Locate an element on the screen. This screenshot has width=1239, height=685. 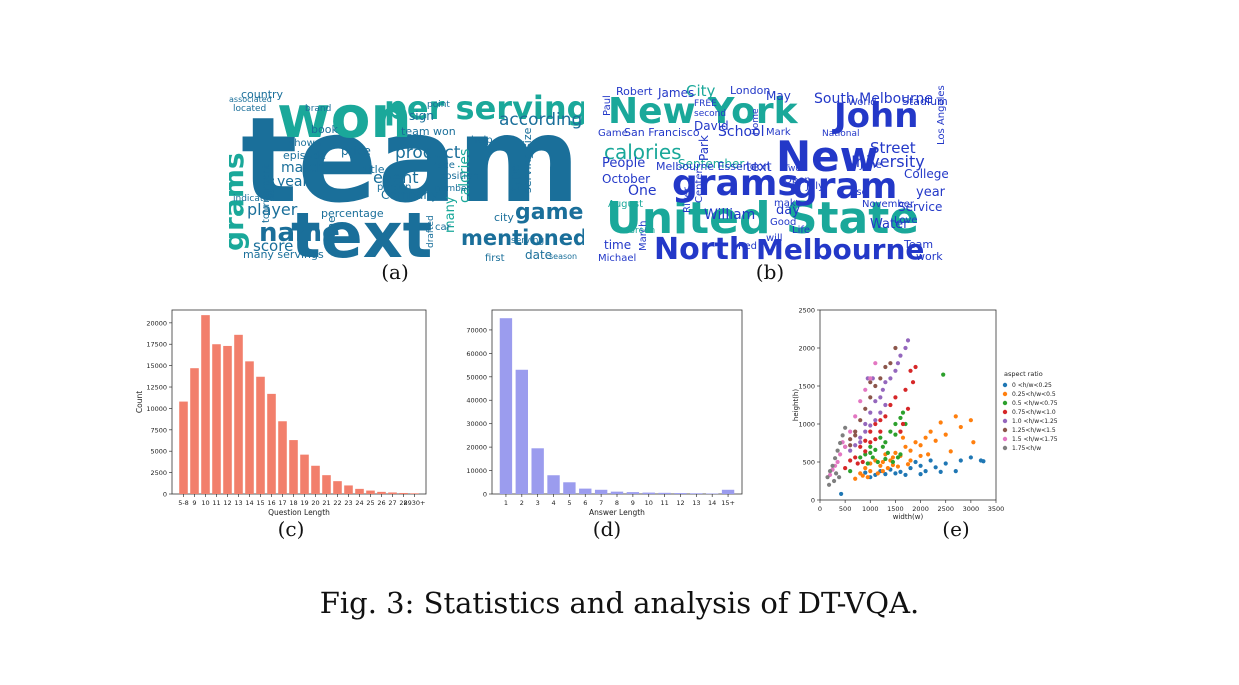
chart-e-legend-label-3: 0.75<h/w<1.0 is located at coordinates (1034, 412).